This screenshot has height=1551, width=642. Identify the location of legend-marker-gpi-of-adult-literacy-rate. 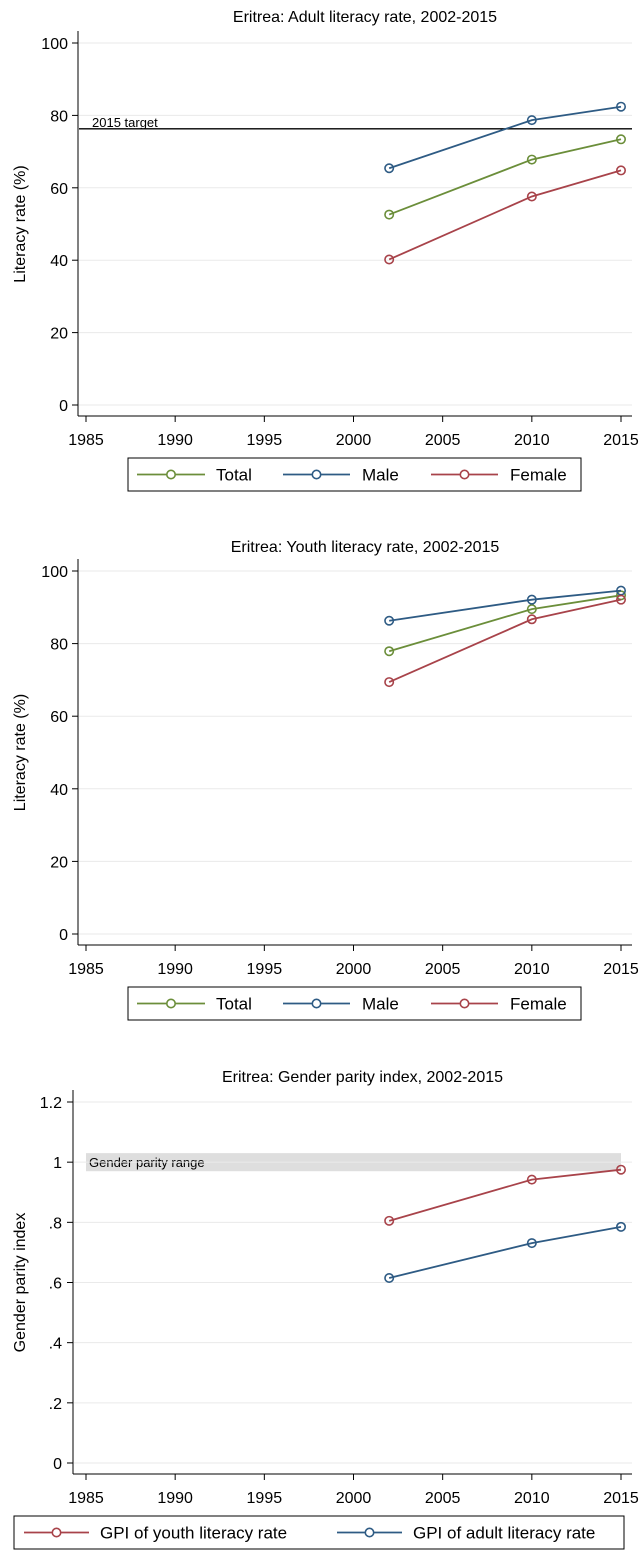
(369, 1532).